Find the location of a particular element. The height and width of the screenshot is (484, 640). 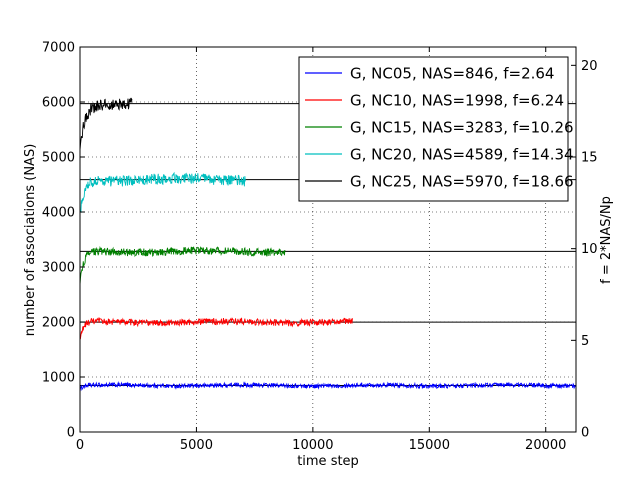

x-tick-label: 0 is located at coordinates (80, 445).